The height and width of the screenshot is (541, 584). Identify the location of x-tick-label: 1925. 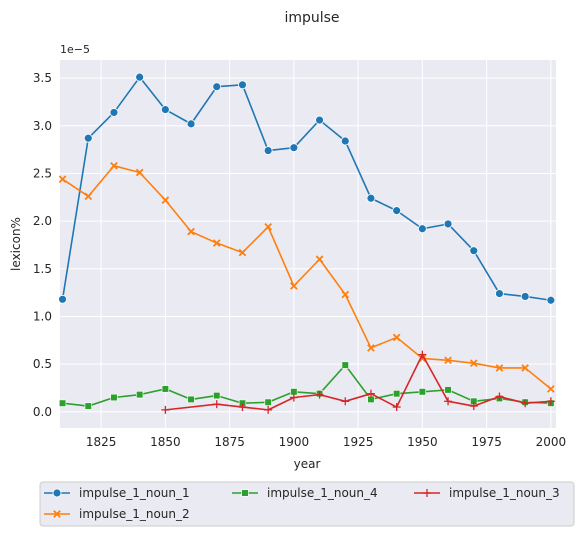
(358, 442).